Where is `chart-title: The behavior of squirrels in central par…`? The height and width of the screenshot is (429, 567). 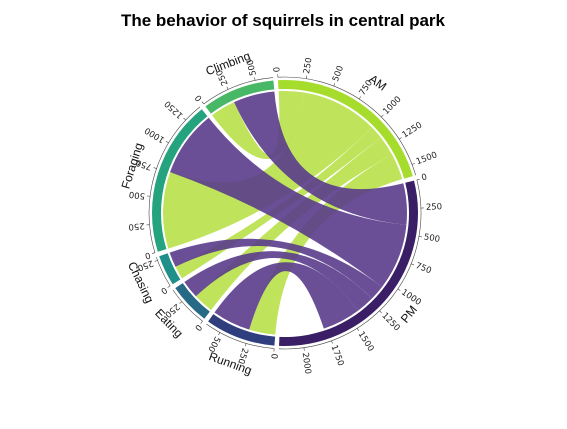
chart-title: The behavior of squirrels in central par… is located at coordinates (283, 20).